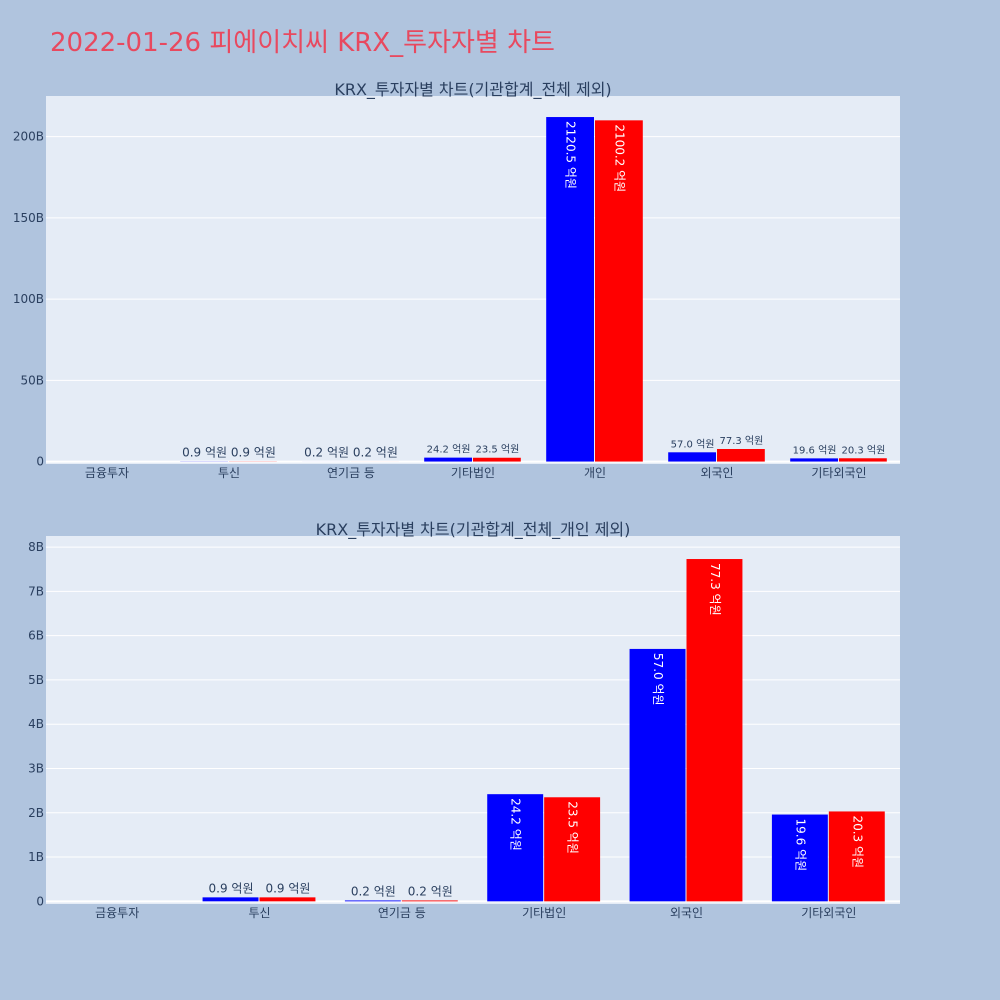  What do you see at coordinates (686, 913) in the screenshot?
I see `chart2-x-tick-label: 외국인` at bounding box center [686, 913].